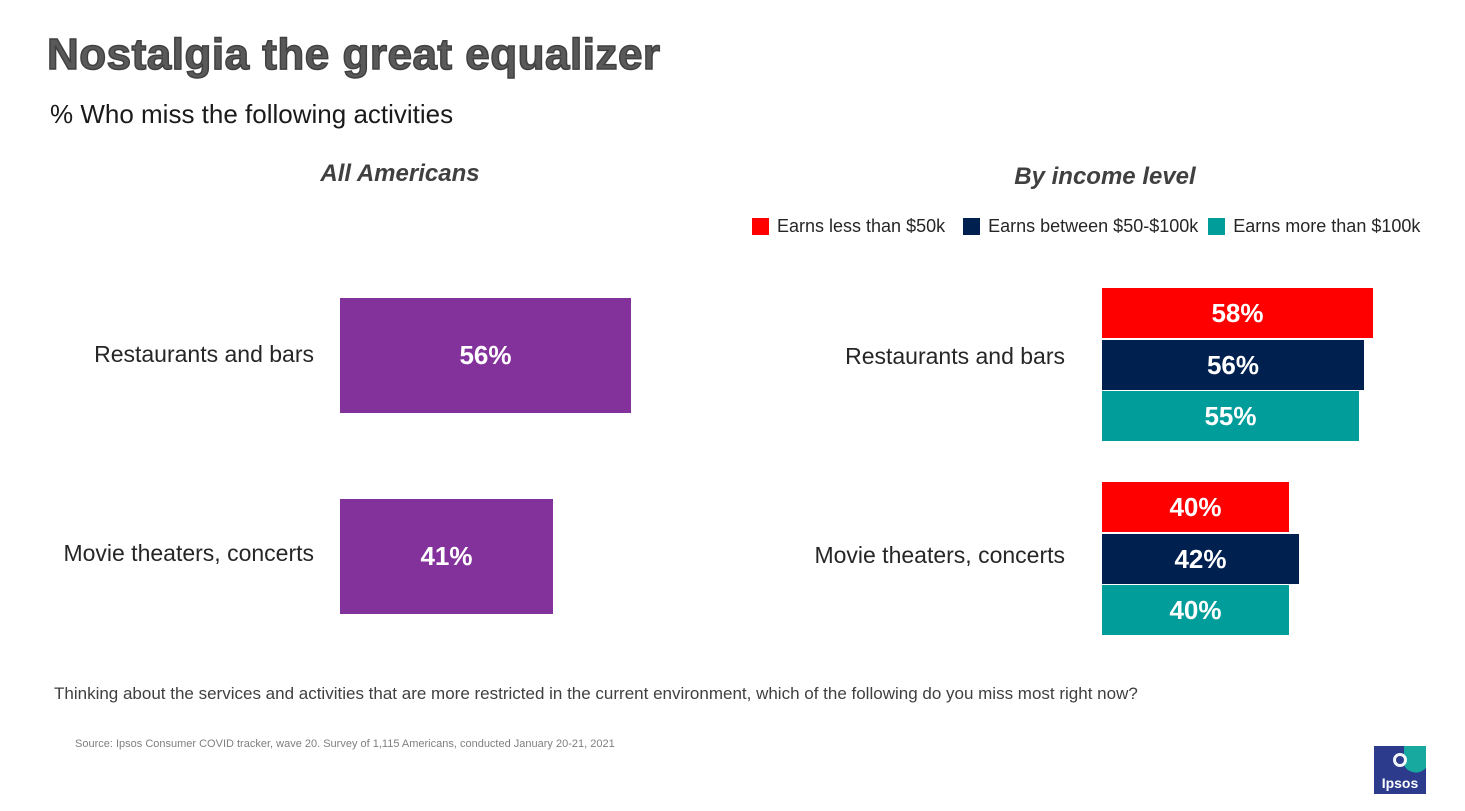 The height and width of the screenshot is (811, 1465). I want to click on income-bar-label-cat1-series1: 58%, so click(1237, 312).